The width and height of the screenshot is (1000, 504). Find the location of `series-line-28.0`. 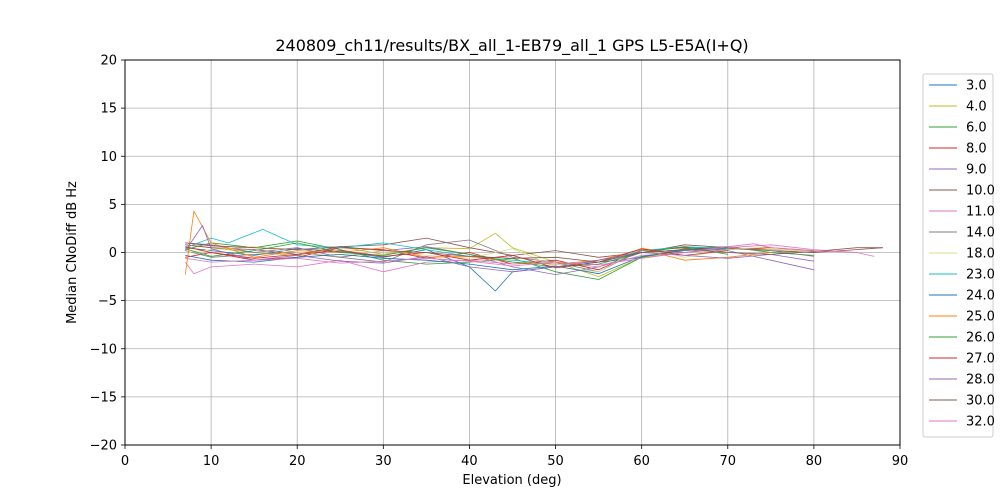

series-line-28.0 is located at coordinates (499, 249).